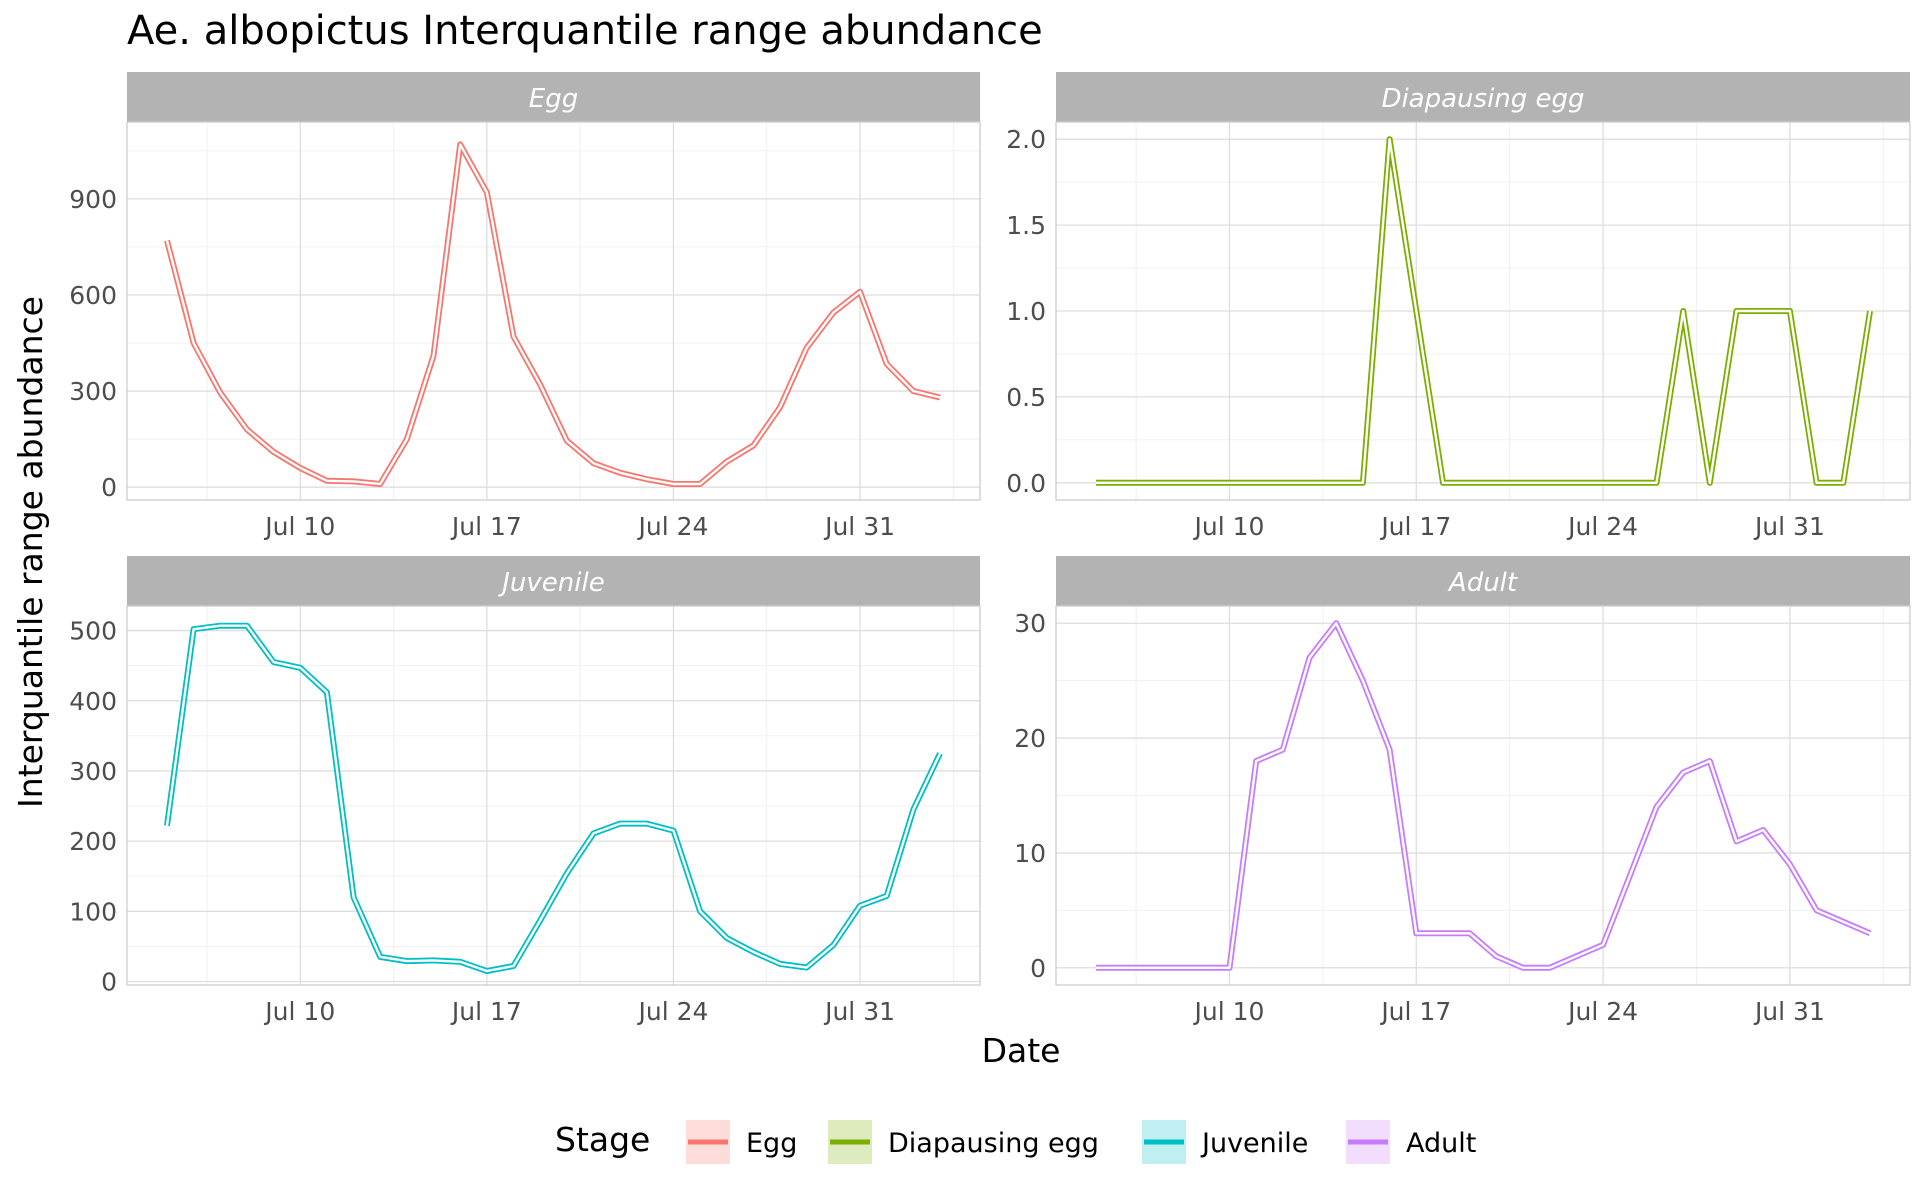 This screenshot has height=1186, width=1920. I want to click on y-axis-title: Interquantile range abundance, so click(30, 552).